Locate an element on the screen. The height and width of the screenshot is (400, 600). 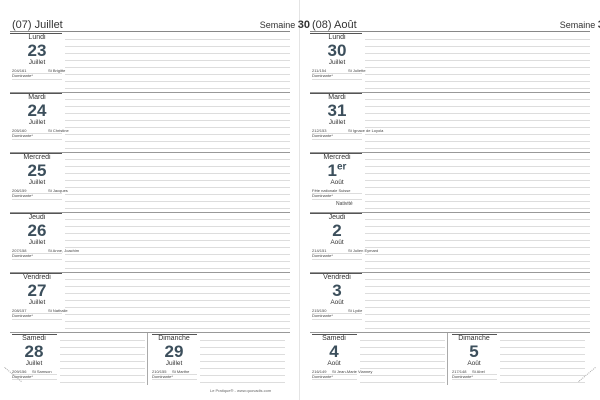
saint: St Marthe is located at coordinates (181, 371).